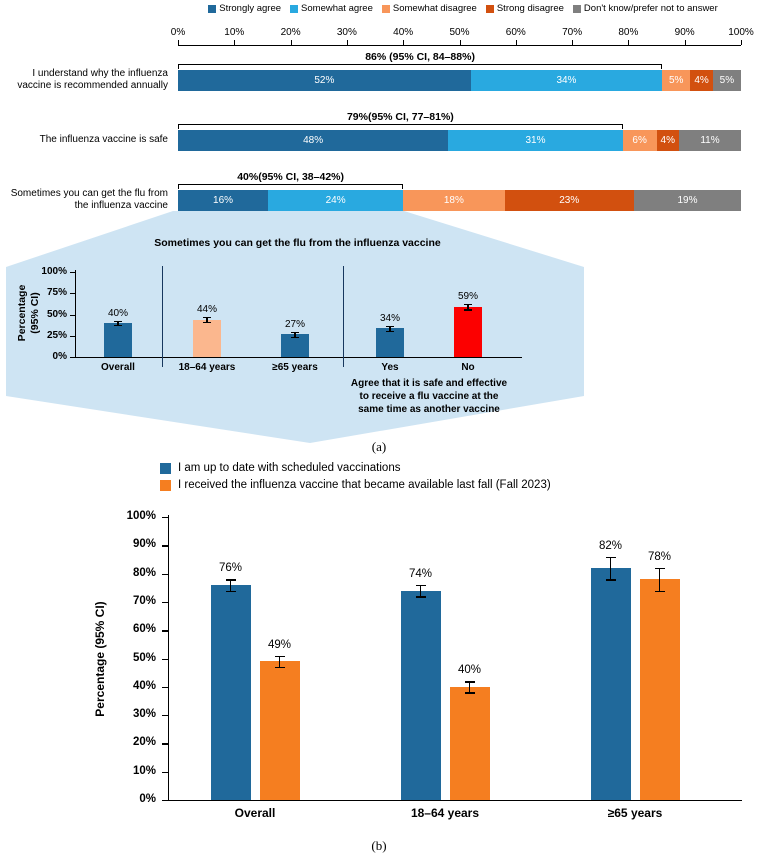 This screenshot has height=866, width=758. What do you see at coordinates (535, 140) in the screenshot?
I see `bar-segment: 31%` at bounding box center [535, 140].